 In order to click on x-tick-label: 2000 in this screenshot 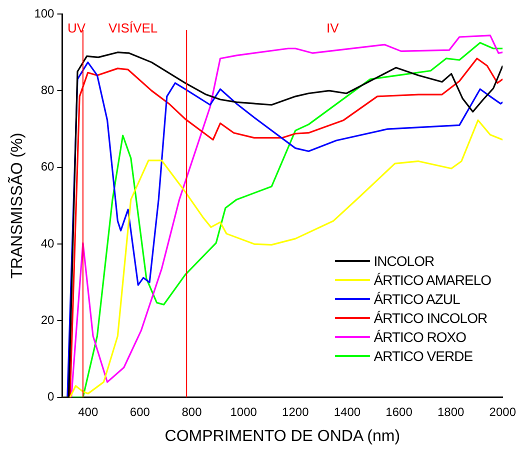, I will do `click(502, 411)`.